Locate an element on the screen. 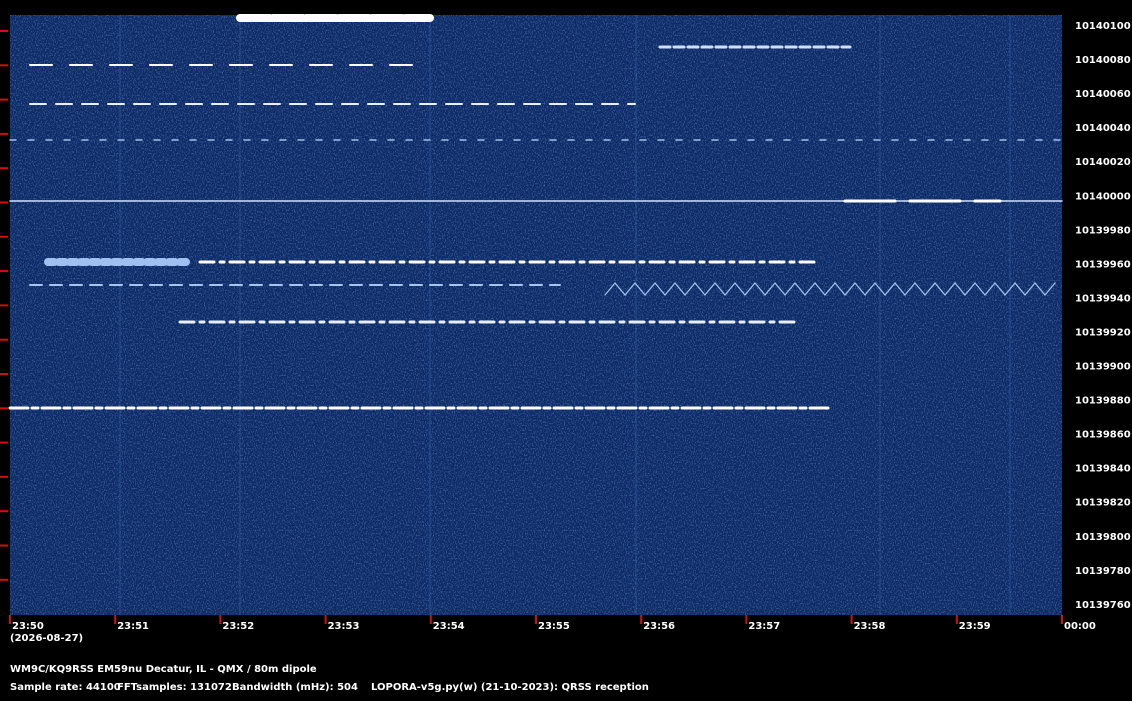 Image resolution: width=1132 pixels, height=701 pixels. time-label: 23:52 is located at coordinates (238, 626).